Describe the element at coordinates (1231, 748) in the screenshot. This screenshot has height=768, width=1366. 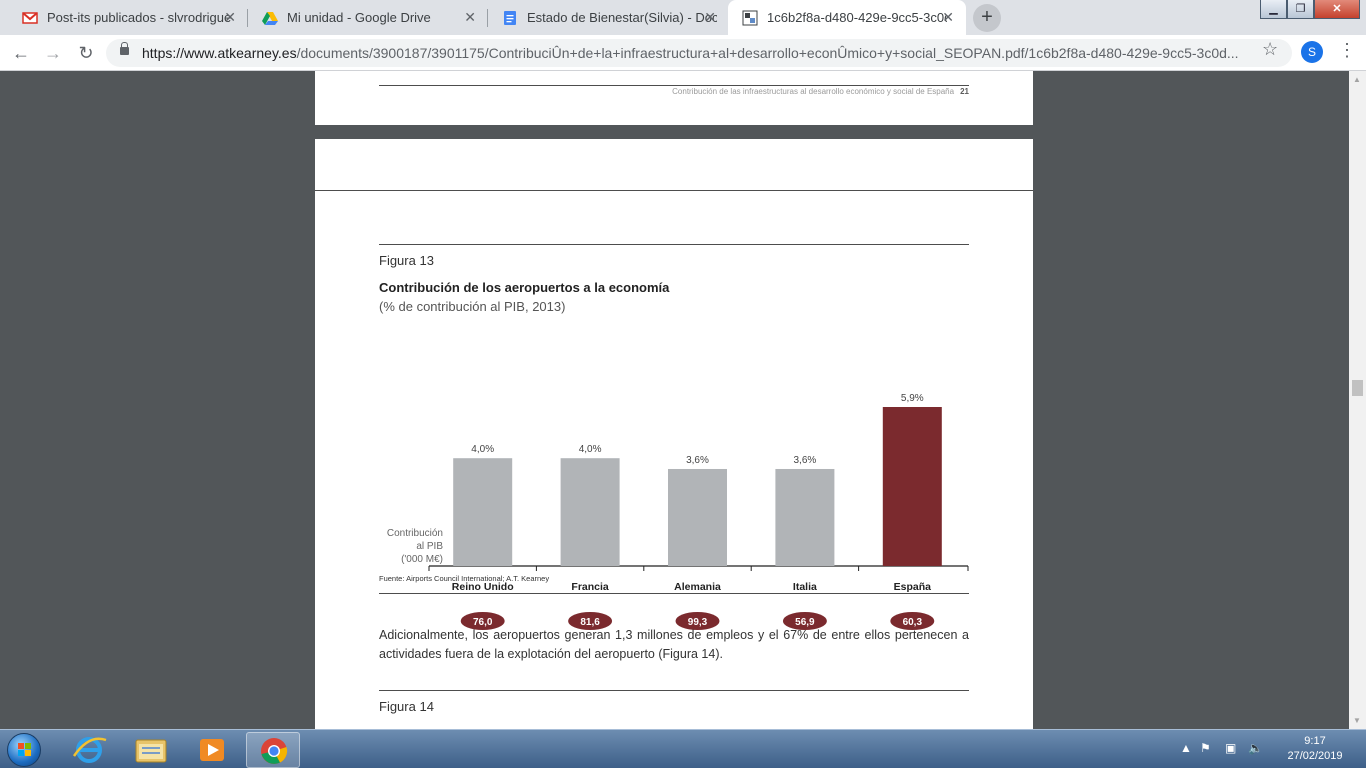
I see `network-icon: ▣` at that location.